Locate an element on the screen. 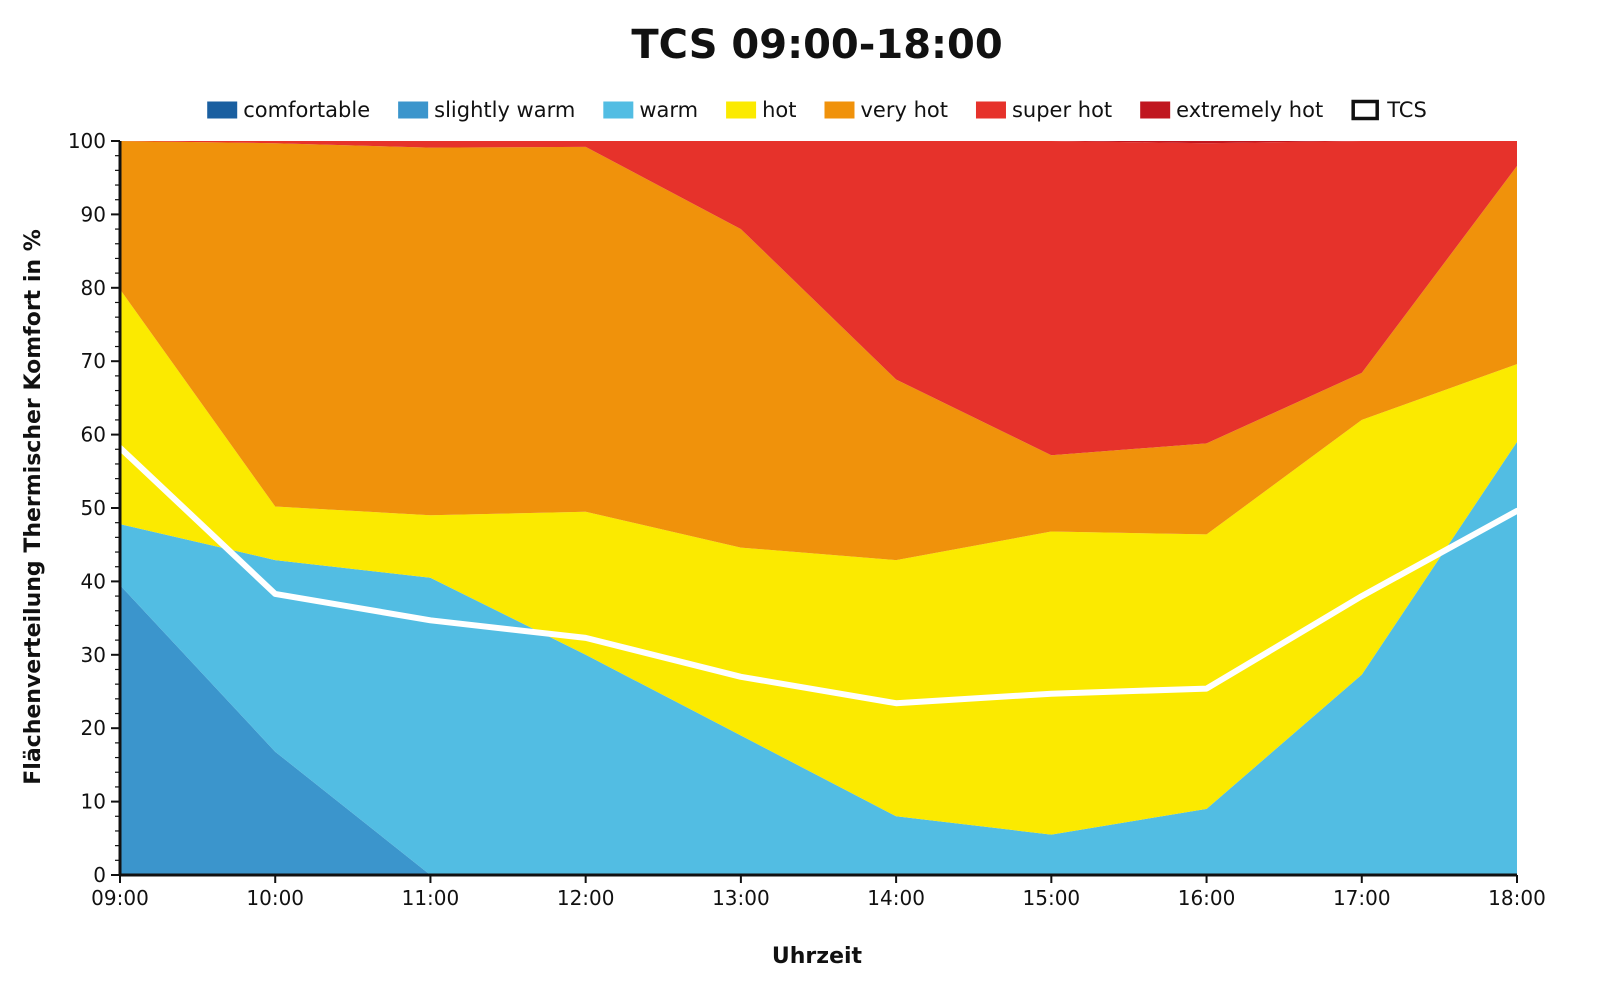  legend-item-super-hot: super hot is located at coordinates (1043, 110).